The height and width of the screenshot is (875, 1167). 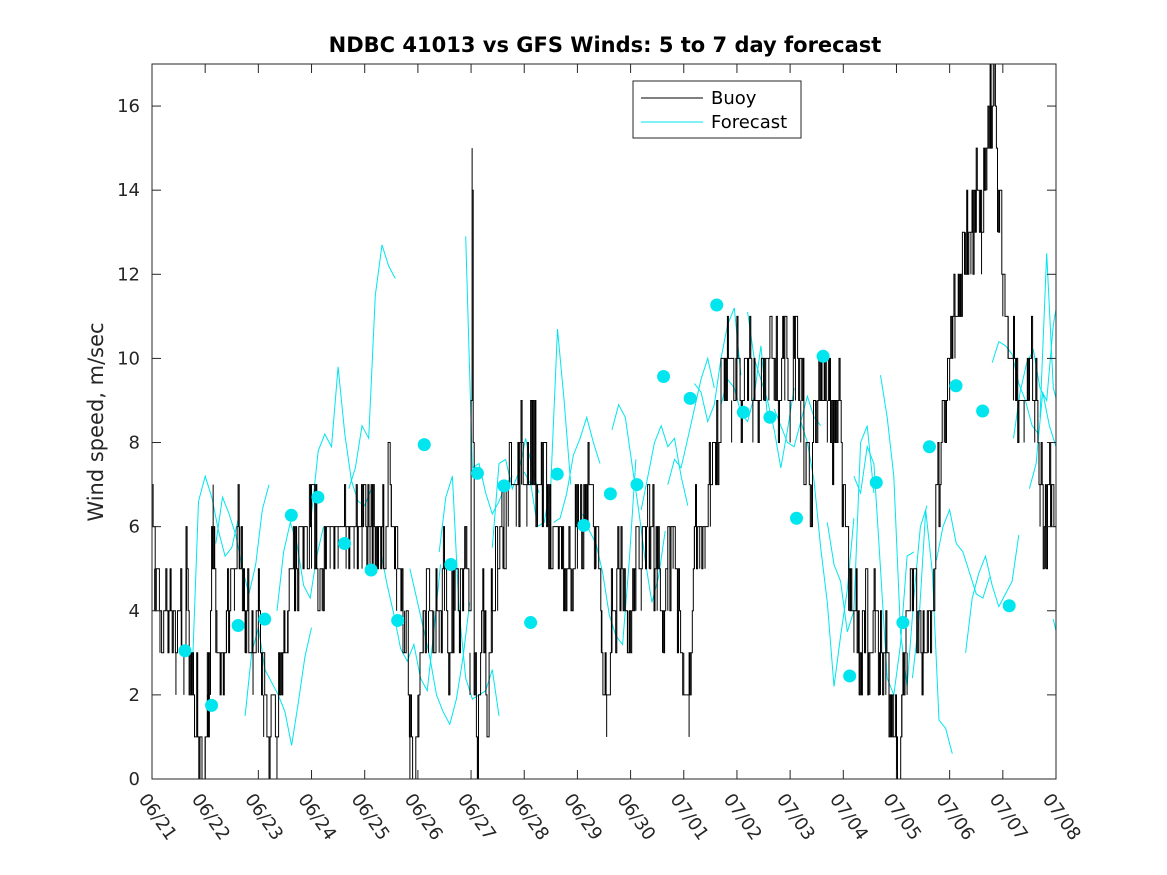 I want to click on y-tick-label: 10, so click(x=128, y=358).